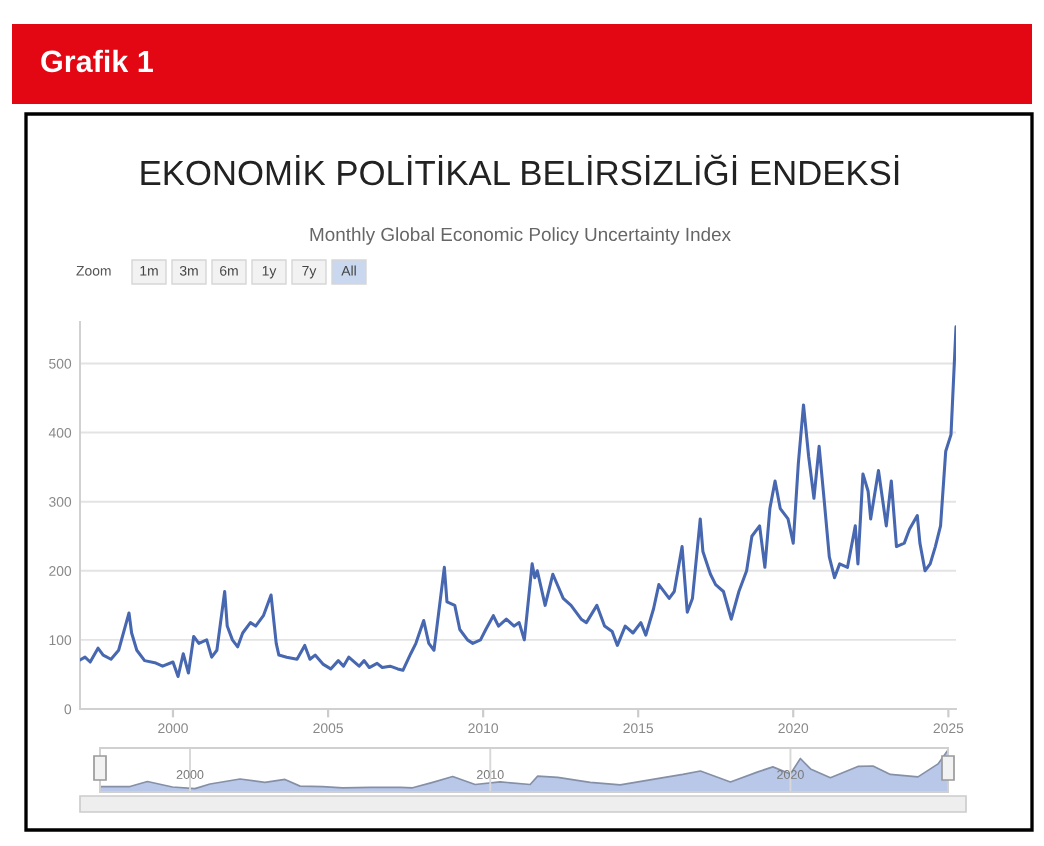  What do you see at coordinates (520, 170) in the screenshot?
I see `chart-title: EKONOMİK POLİTİKAL BELİRSİZLİĞİ ENDEKSİ` at bounding box center [520, 170].